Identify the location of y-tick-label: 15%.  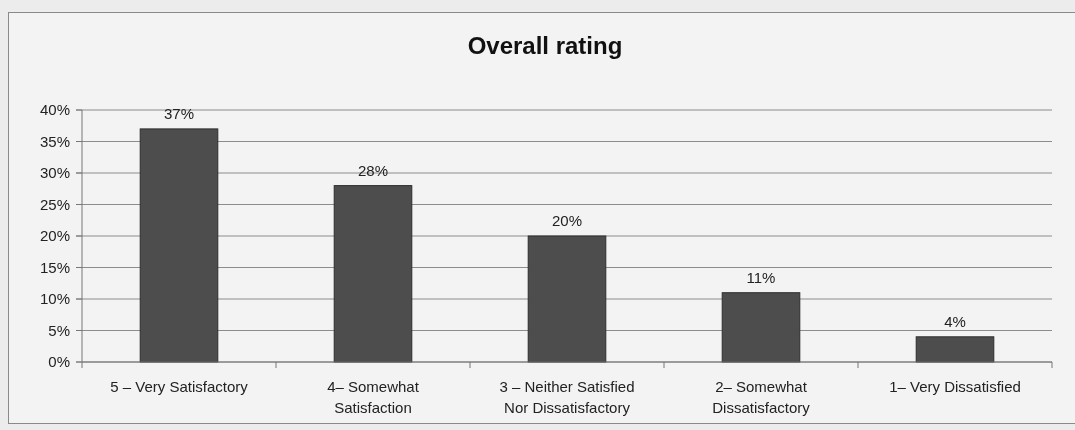
(54, 267).